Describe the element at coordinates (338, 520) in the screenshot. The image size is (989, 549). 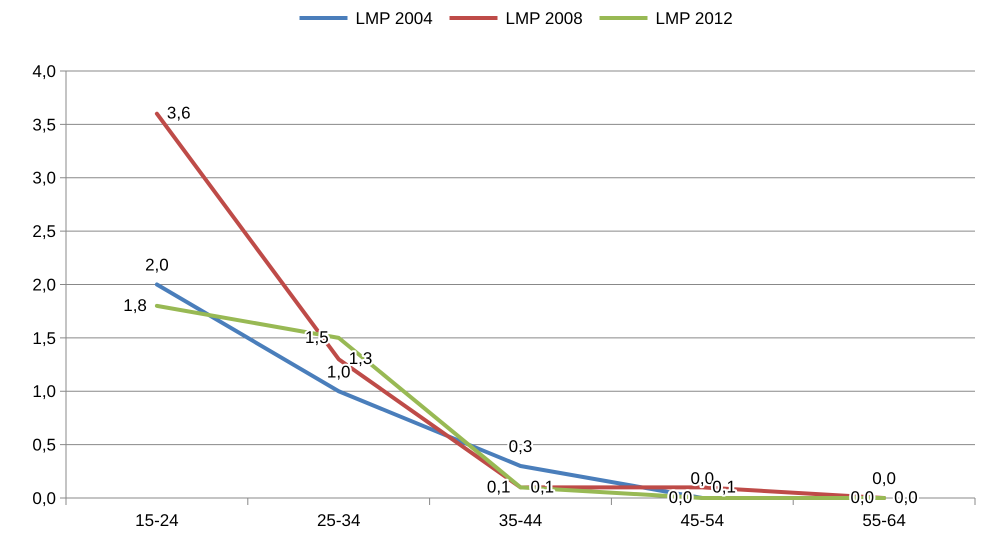
I see `x-tick-label: 25-34` at that location.